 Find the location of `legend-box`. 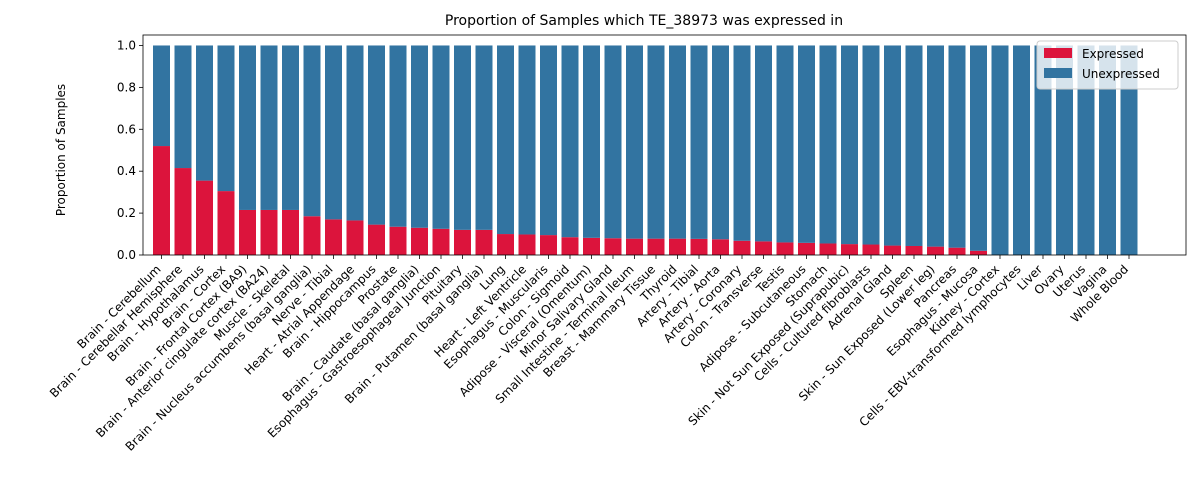

legend-box is located at coordinates (1107, 65).